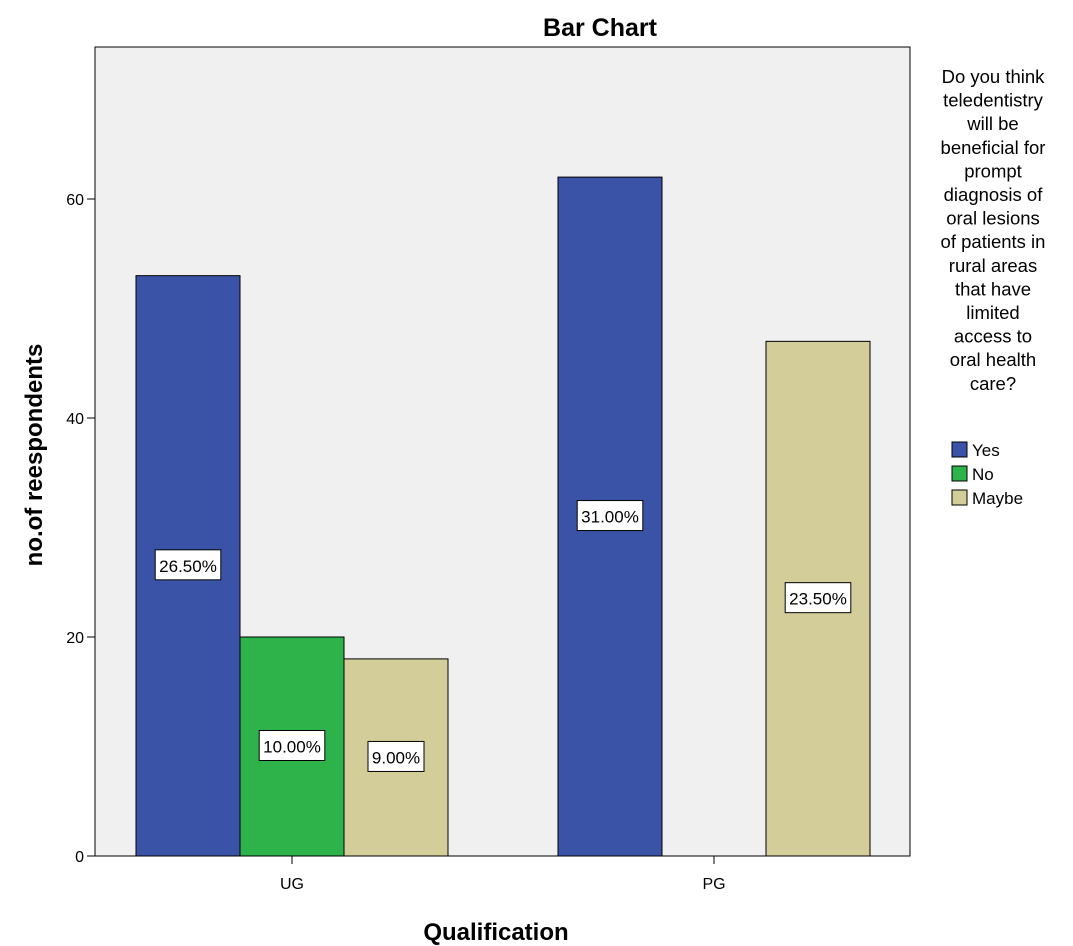 This screenshot has width=1073, height=946. What do you see at coordinates (75, 200) in the screenshot?
I see `y-tick-label: 60` at bounding box center [75, 200].